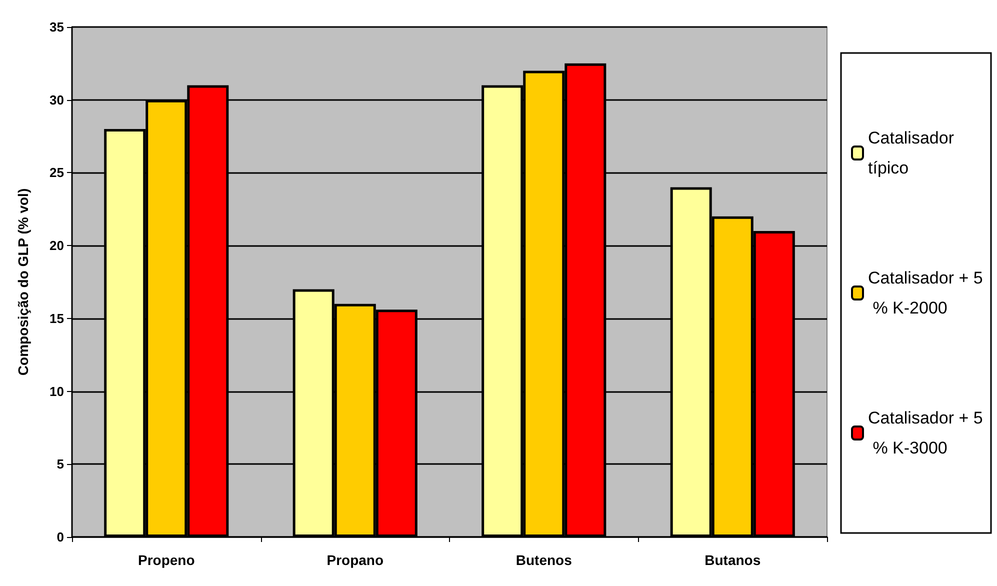 This screenshot has width=997, height=586. Describe the element at coordinates (57, 391) in the screenshot. I see `y-tick-label: 10` at that location.